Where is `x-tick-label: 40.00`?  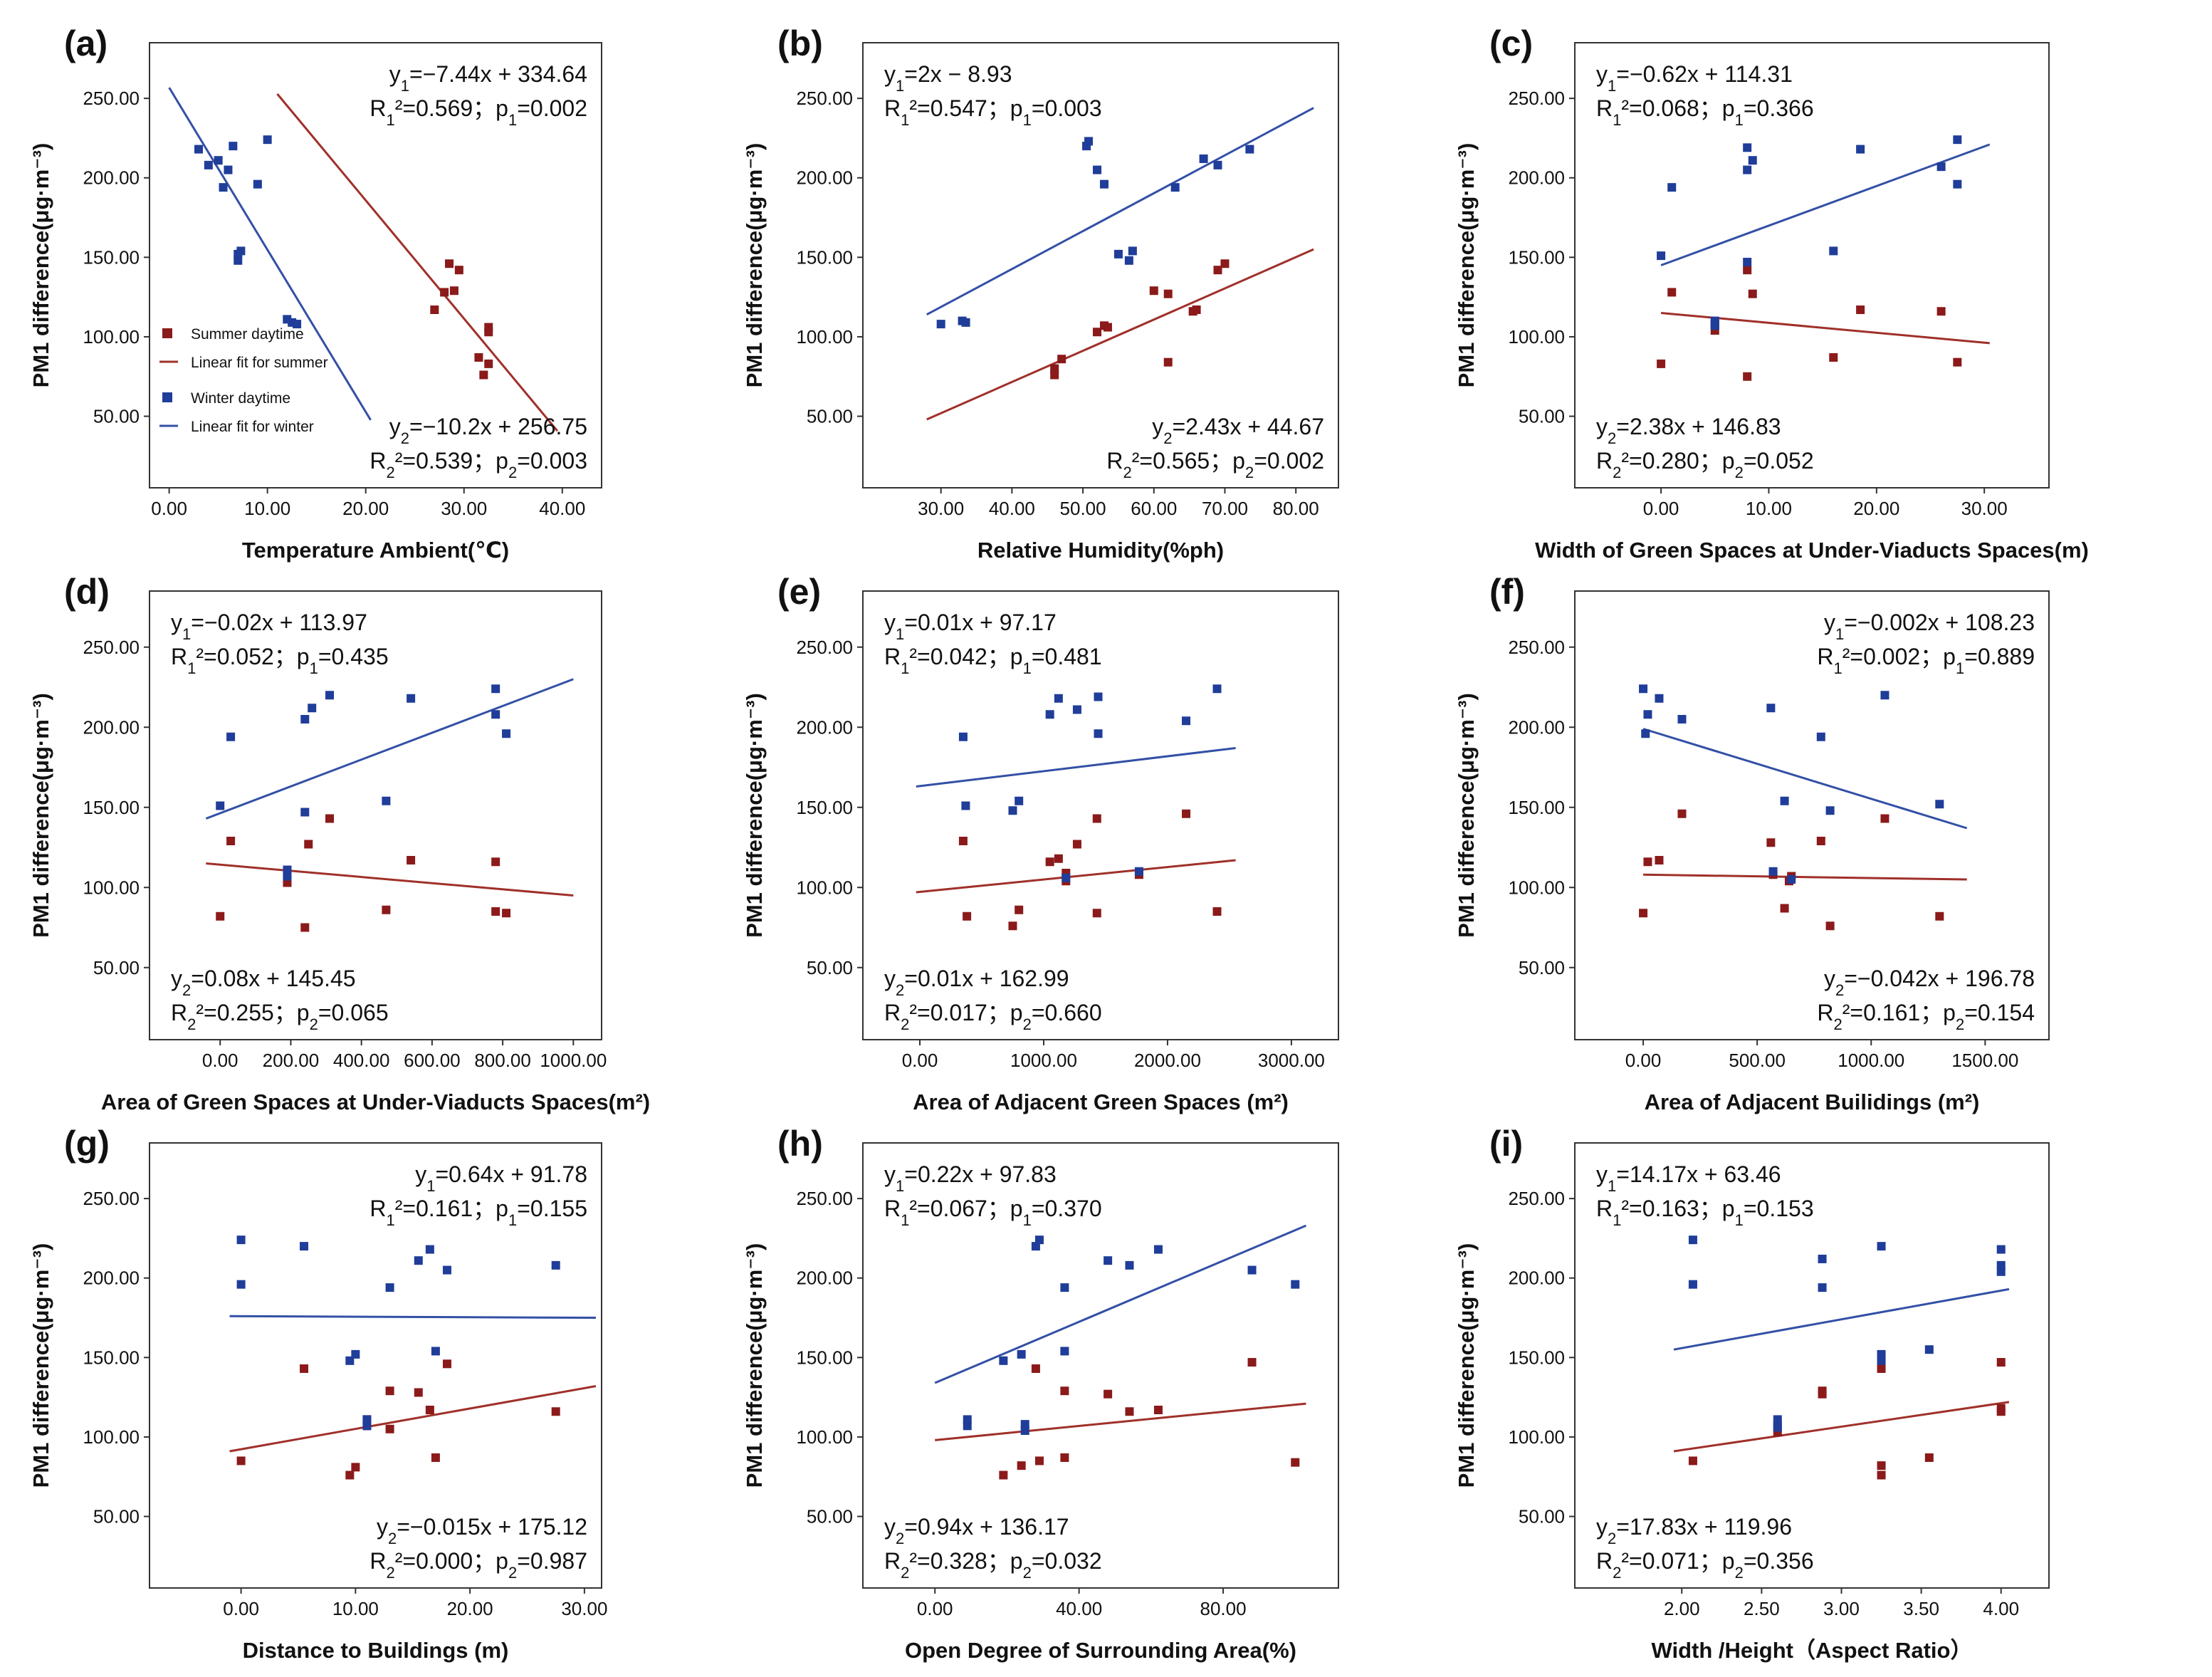
x-tick-label: 40.00 is located at coordinates (1012, 508).